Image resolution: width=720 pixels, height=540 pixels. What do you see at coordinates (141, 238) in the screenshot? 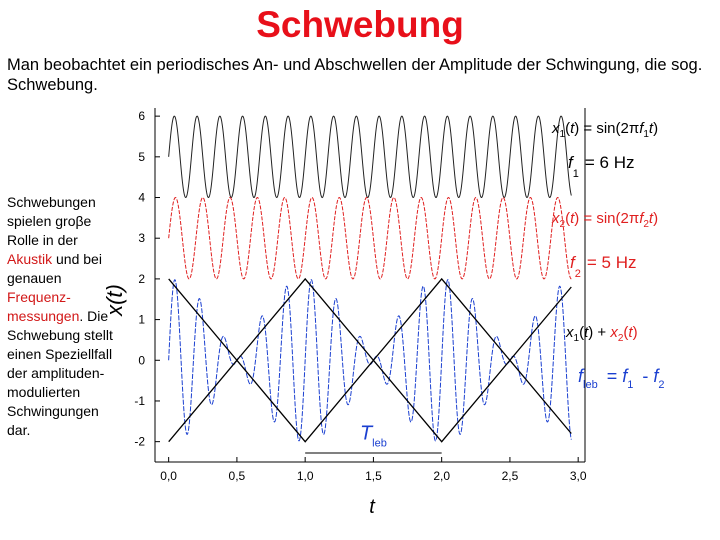
I see `y-tick-label: 3` at bounding box center [141, 238].